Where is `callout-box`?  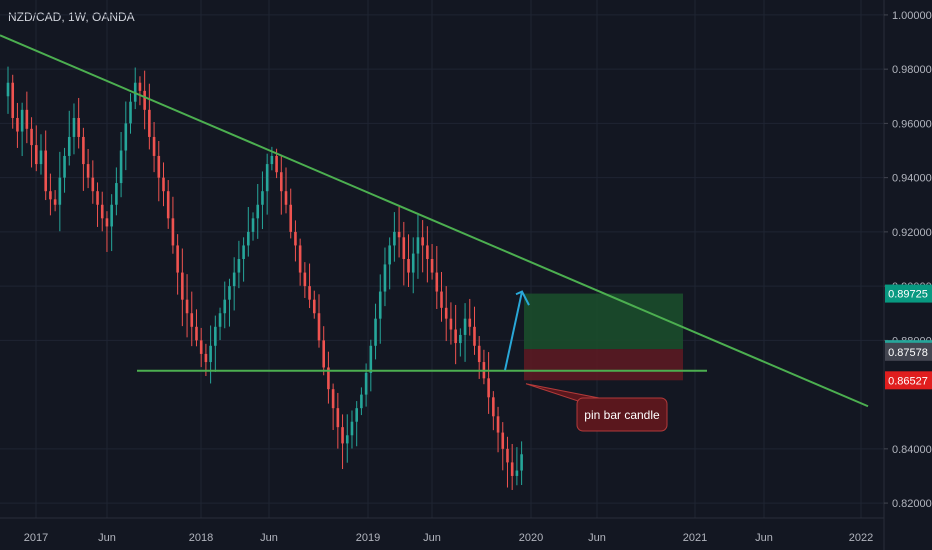
callout-box is located at coordinates (622, 414).